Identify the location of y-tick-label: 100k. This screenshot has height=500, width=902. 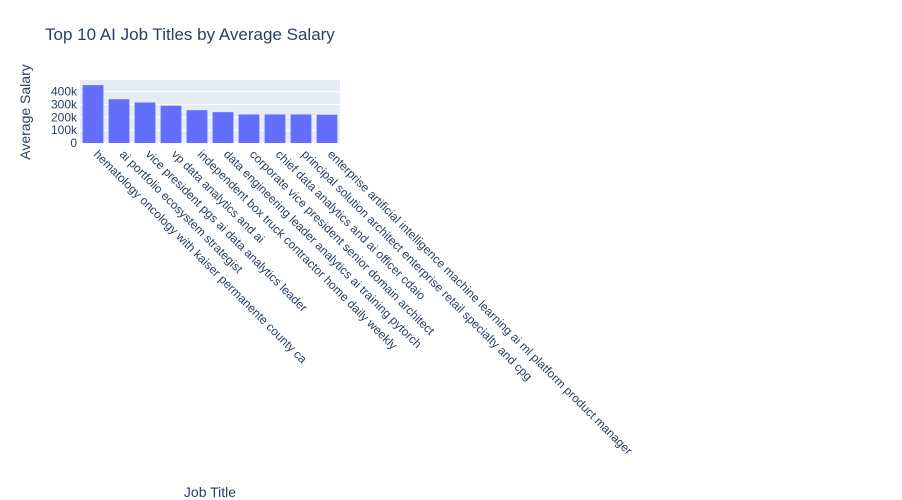
(64, 130).